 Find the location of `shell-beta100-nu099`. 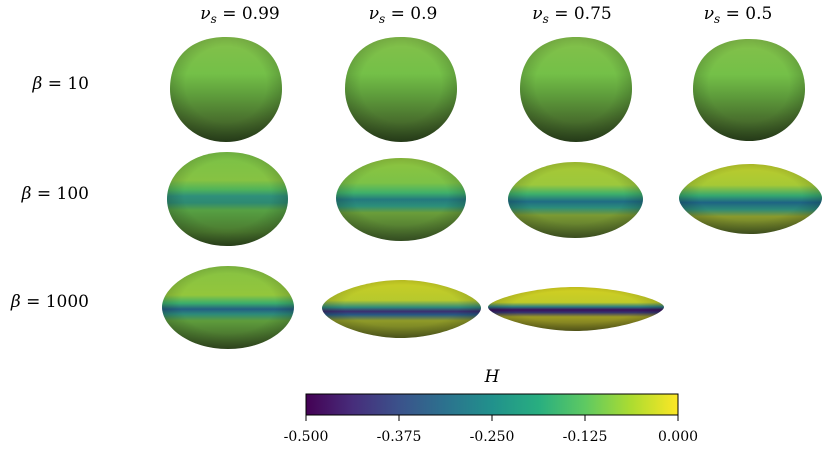

shell-beta100-nu099 is located at coordinates (227, 199).